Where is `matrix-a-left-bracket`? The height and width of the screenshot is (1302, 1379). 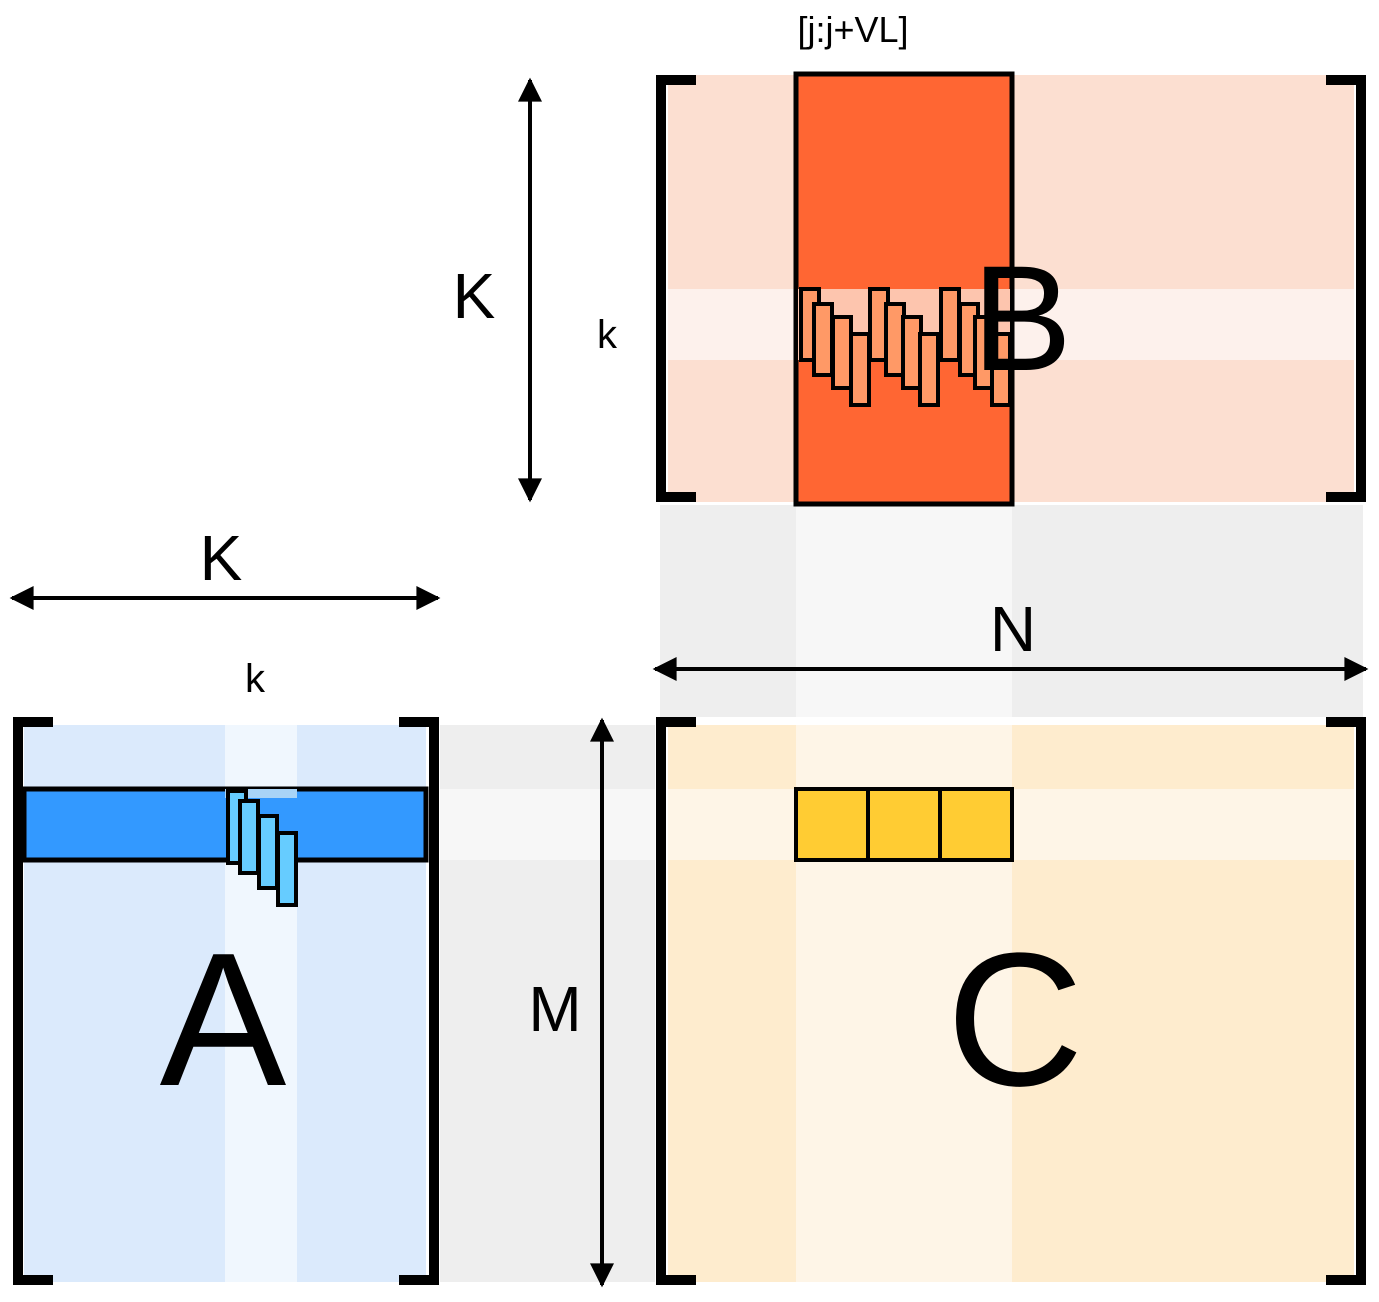
matrix-a-left-bracket is located at coordinates (33, 1001).